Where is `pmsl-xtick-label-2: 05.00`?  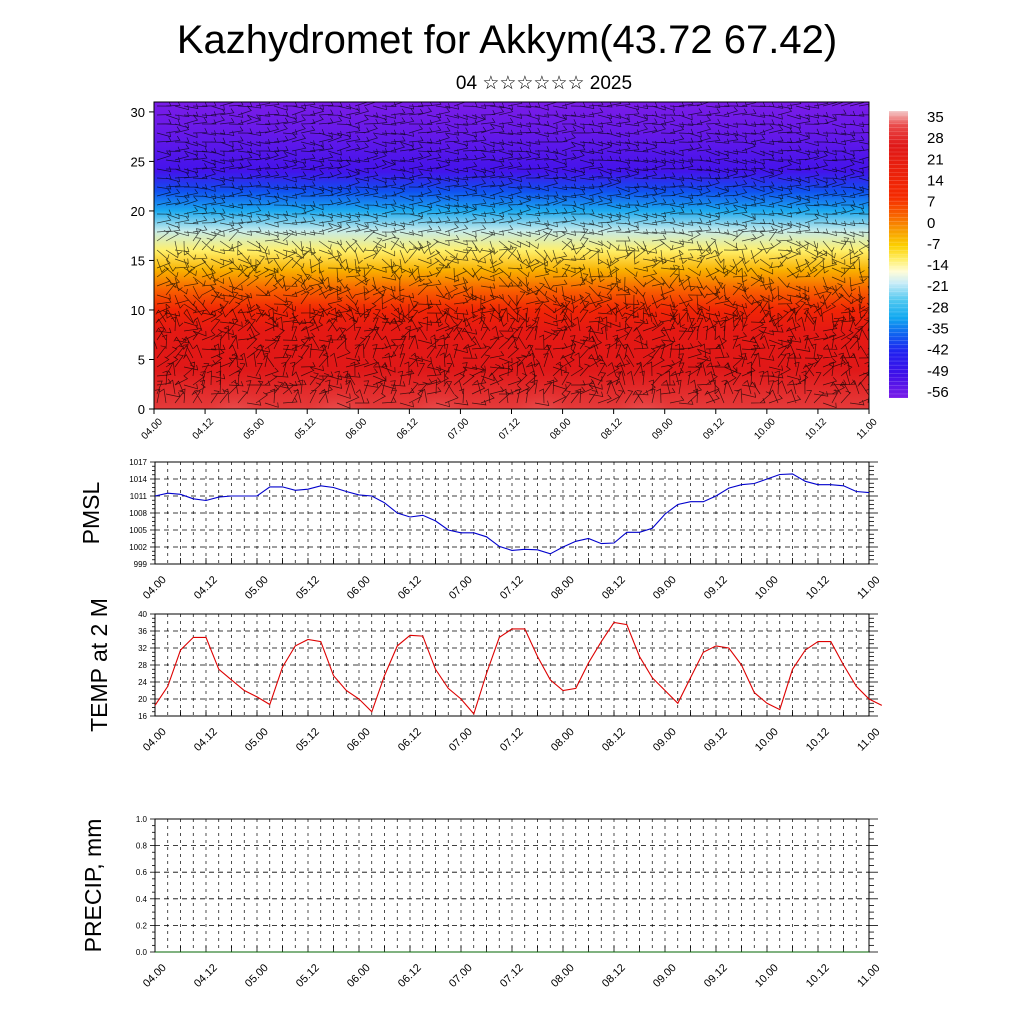
pmsl-xtick-label-2: 05.00 is located at coordinates (257, 588).